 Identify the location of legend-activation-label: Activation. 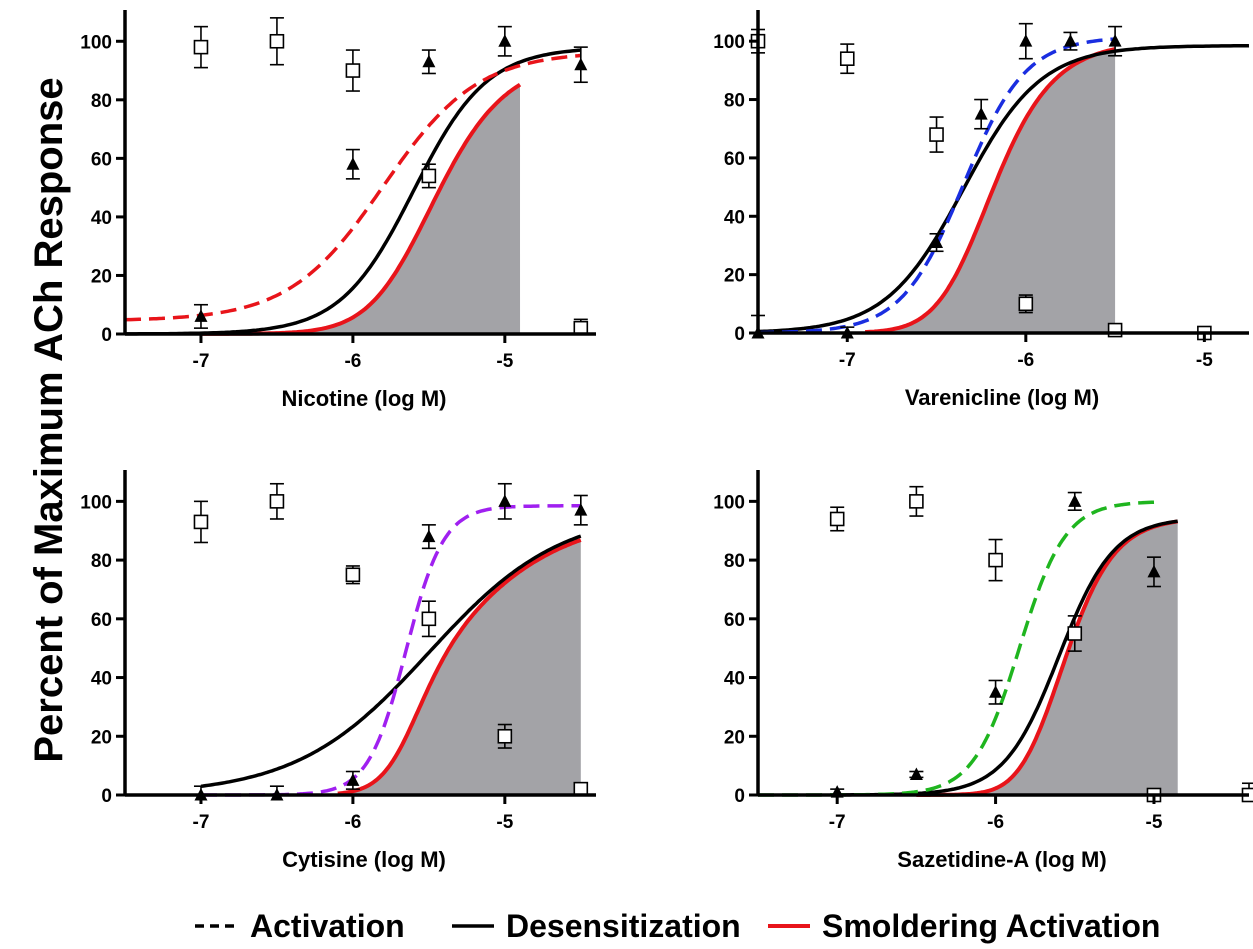
(327, 926).